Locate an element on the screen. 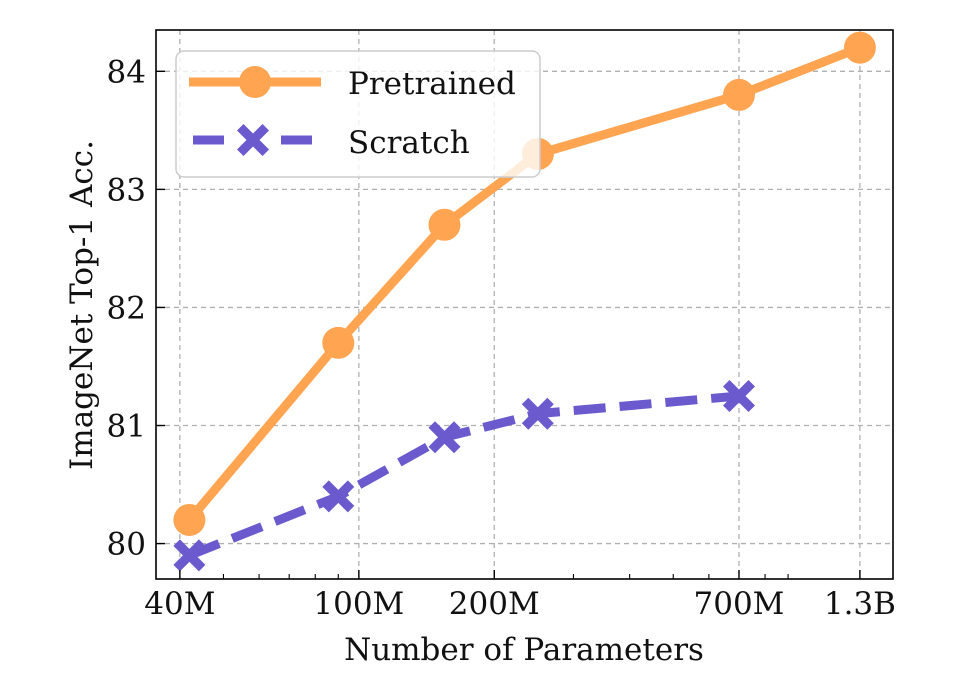 The image size is (964, 680). x-tick-label: 40M is located at coordinates (179, 604).